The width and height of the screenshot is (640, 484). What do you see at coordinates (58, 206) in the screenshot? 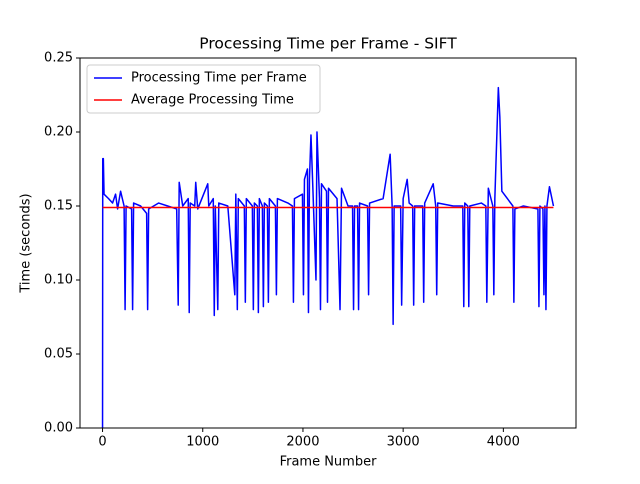
I see `y-tick-label: 0.15` at bounding box center [58, 206].